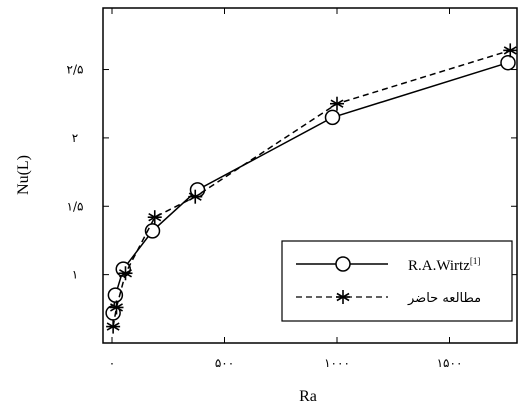 This screenshot has height=409, width=523. Describe the element at coordinates (75, 275) in the screenshot. I see `y-tick-label: ۱` at that location.